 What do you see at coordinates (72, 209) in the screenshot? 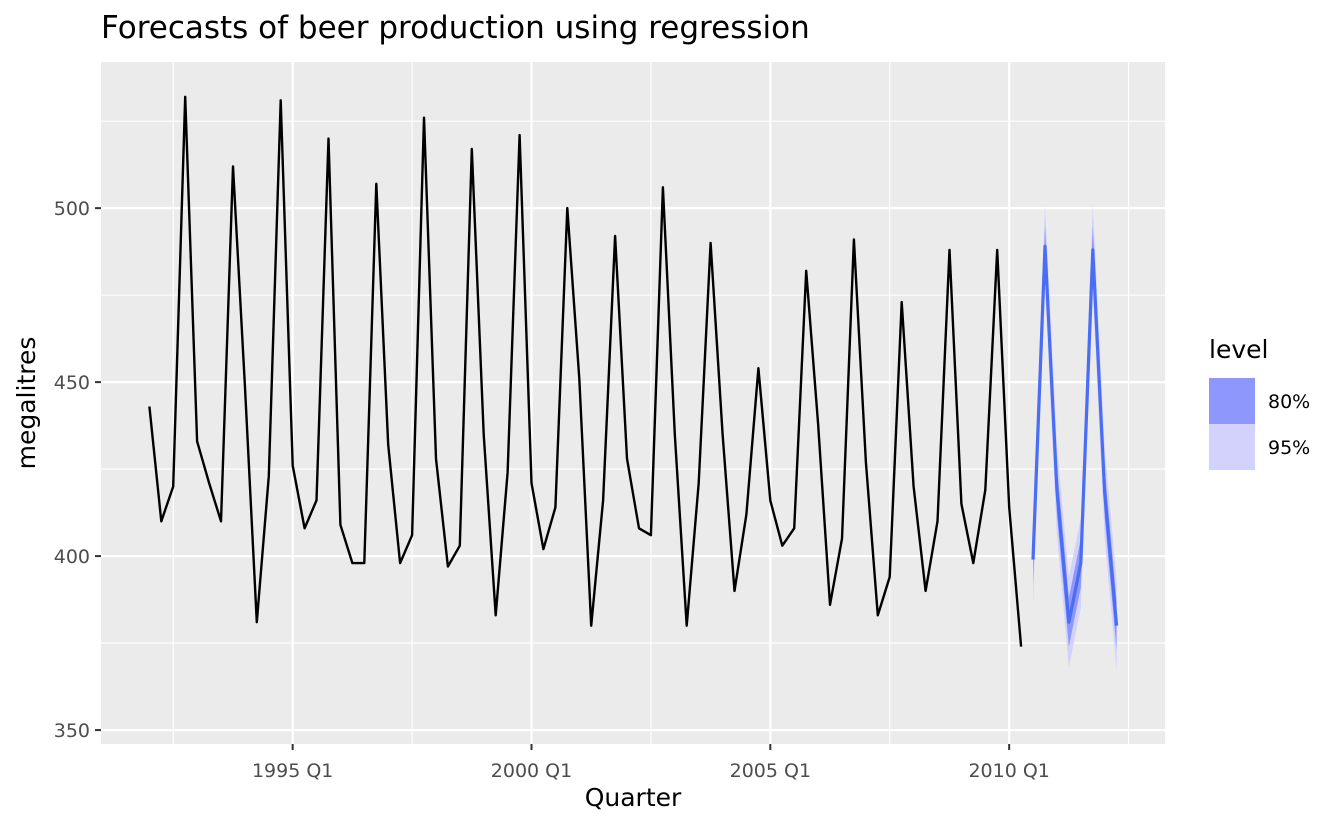
I see `y-tick-label: 500` at bounding box center [72, 209].